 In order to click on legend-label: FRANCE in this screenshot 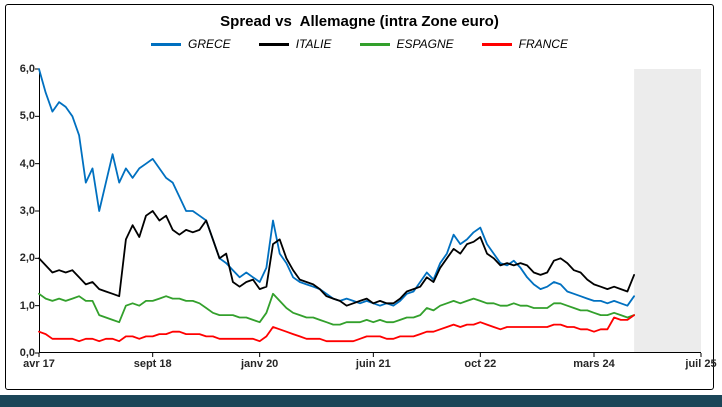, I will do `click(543, 44)`.